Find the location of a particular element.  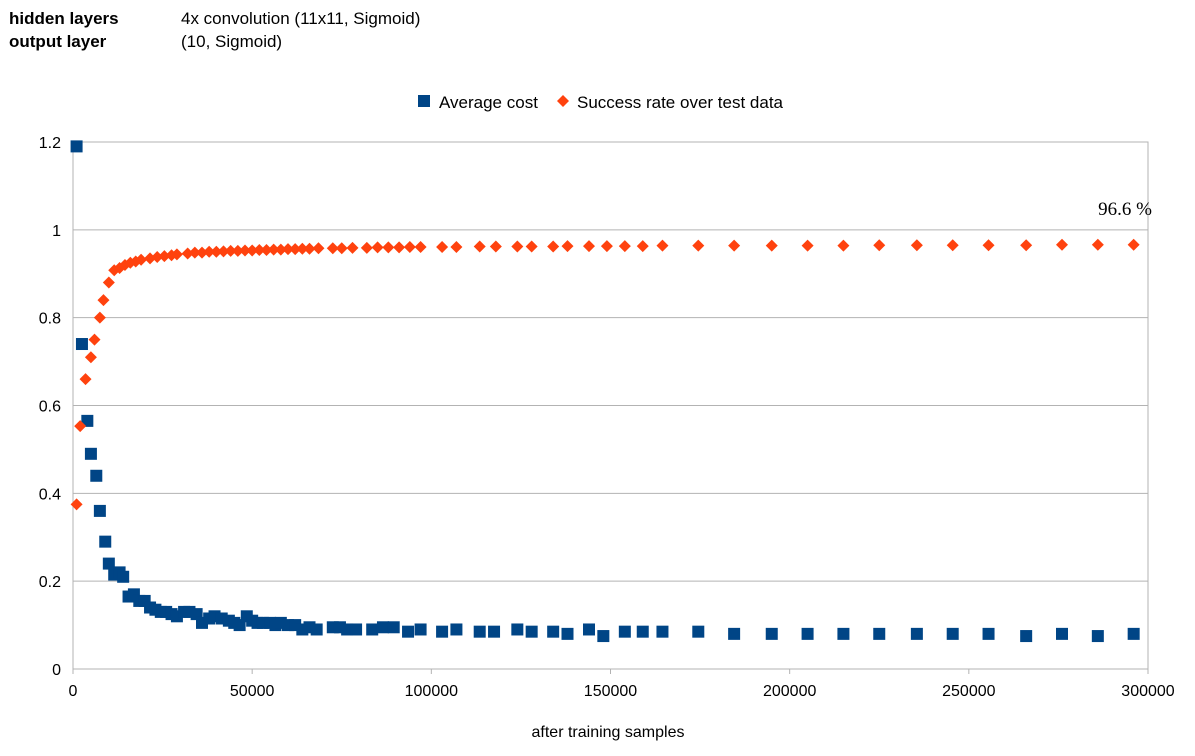

y-tick-label: 1.2 is located at coordinates (50, 143).